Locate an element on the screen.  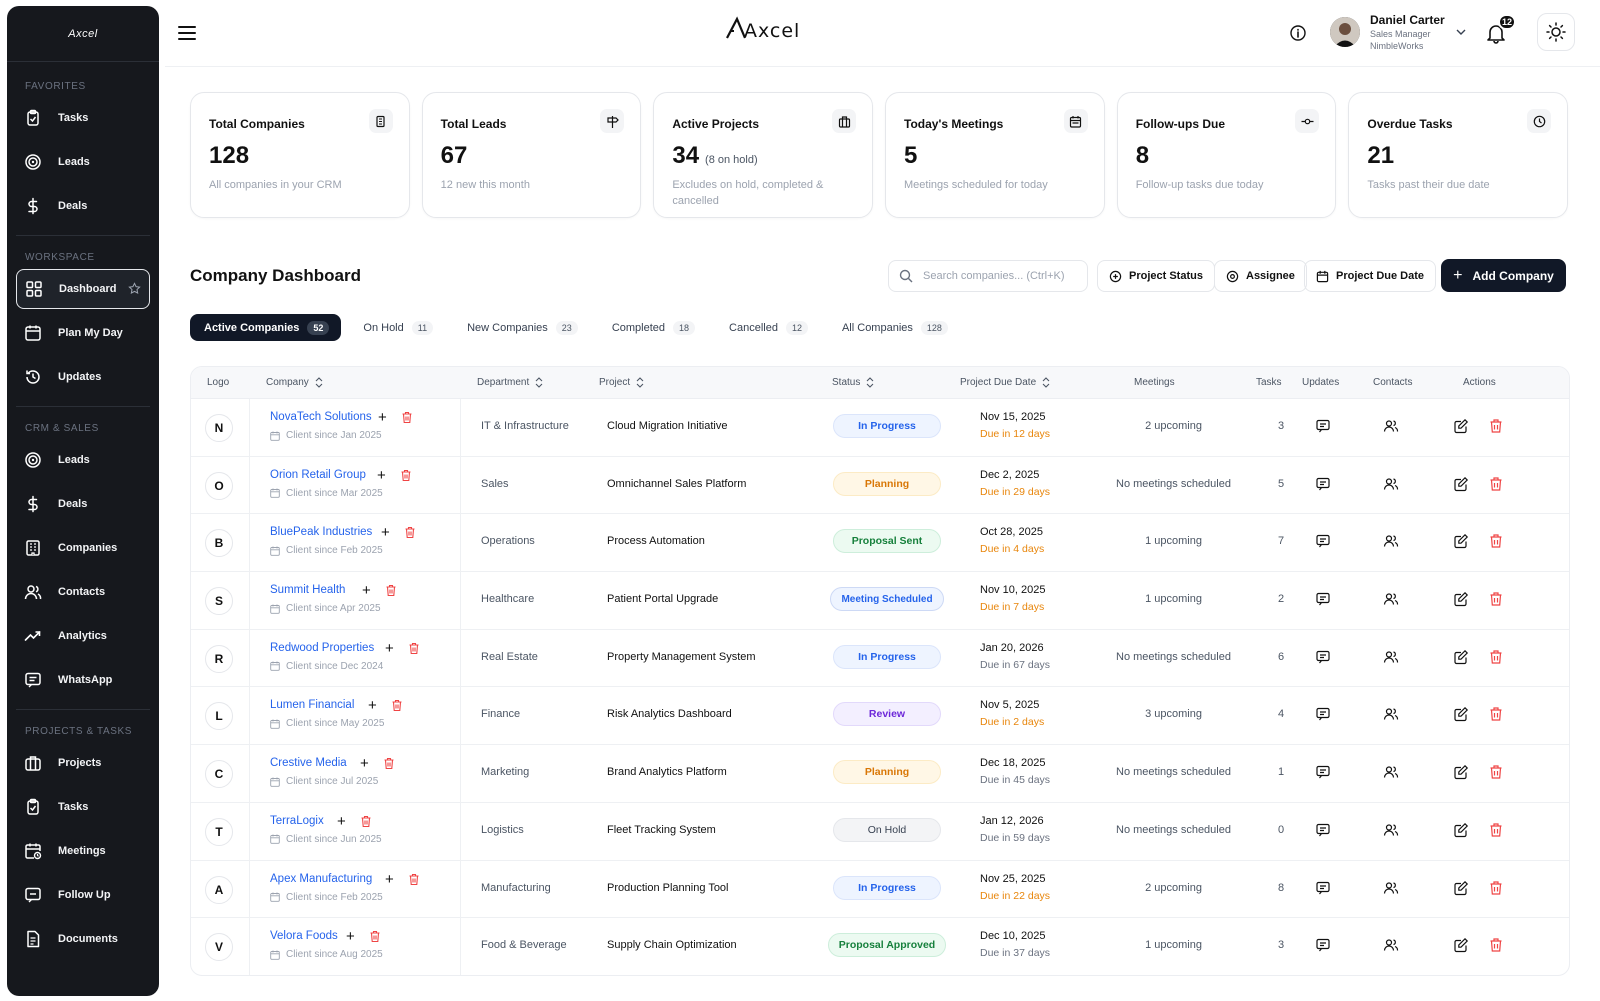
add-company-button: + Add Company is located at coordinates (1503, 275).